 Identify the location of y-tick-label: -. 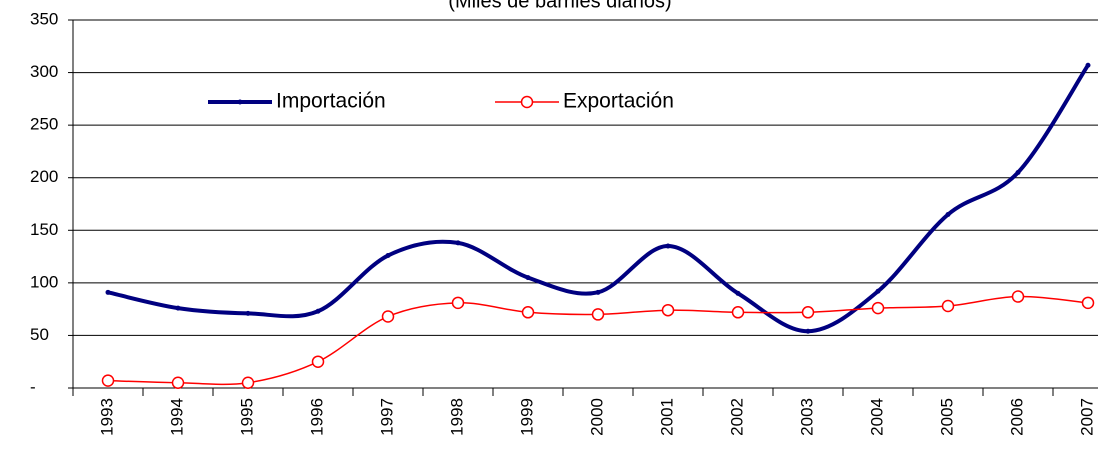
(33, 386).